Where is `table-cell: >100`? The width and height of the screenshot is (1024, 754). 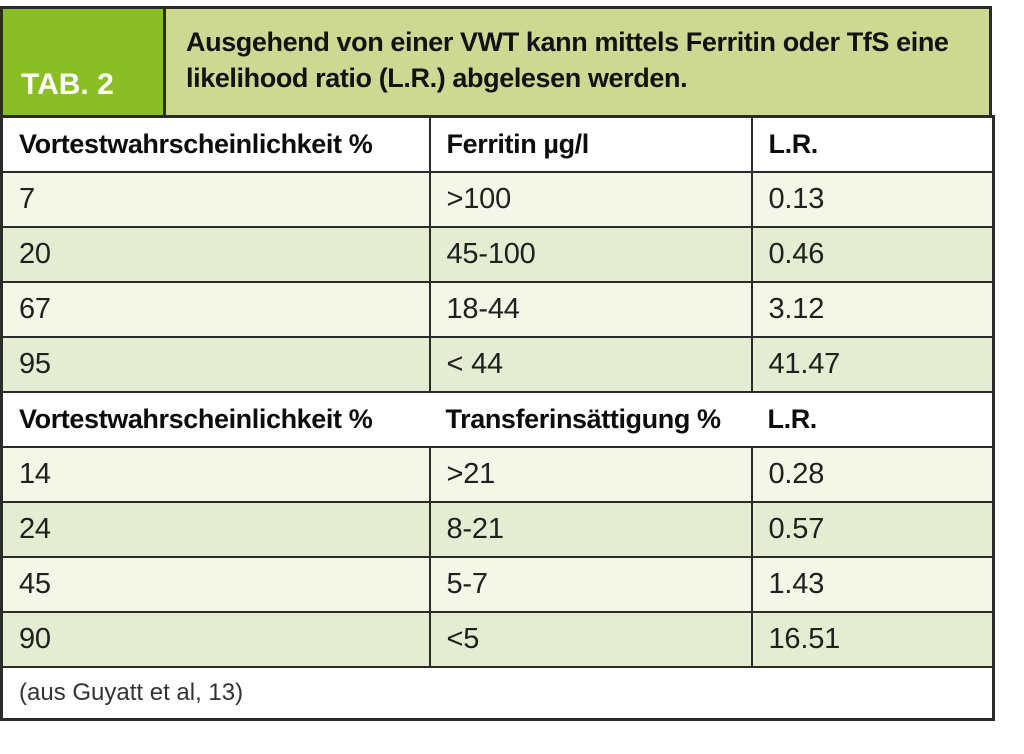
table-cell: >100 is located at coordinates (590, 199).